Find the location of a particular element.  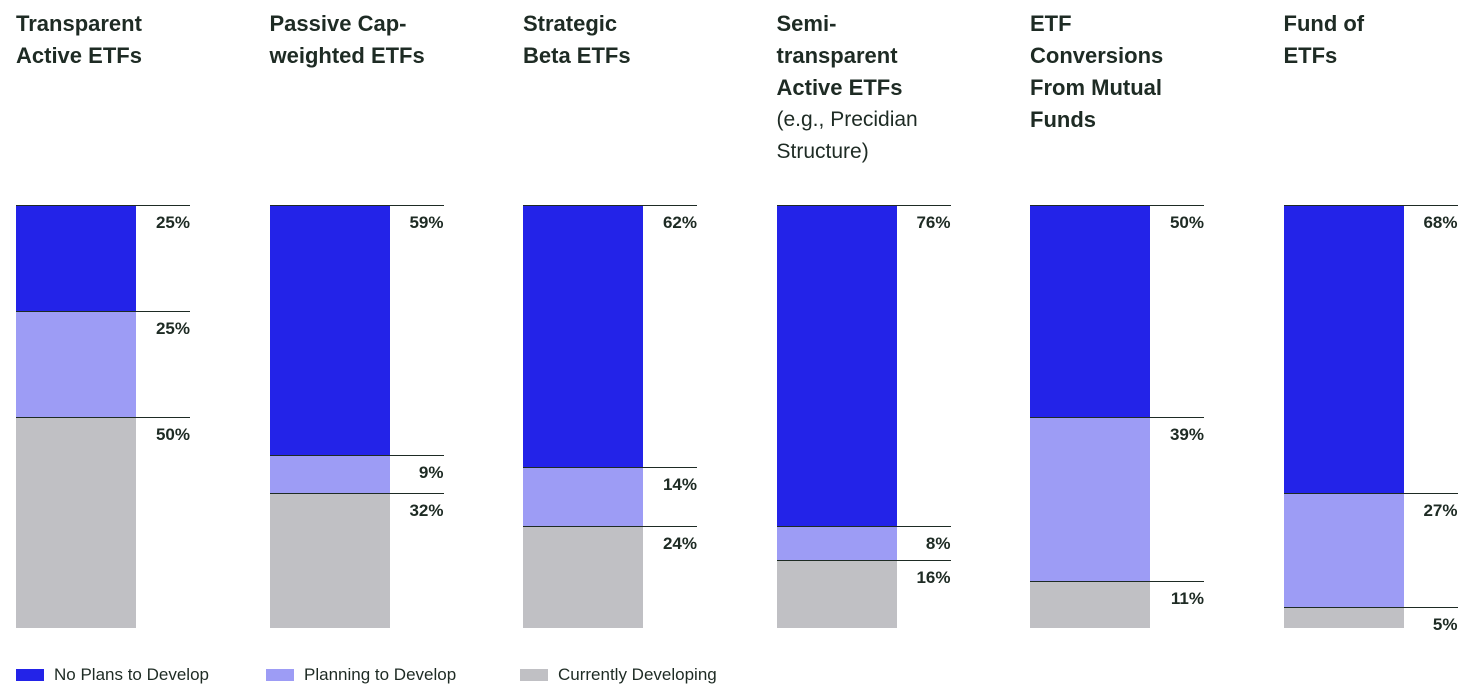

category-title: Semi-transparent Active ETFs is located at coordinates (839, 55).